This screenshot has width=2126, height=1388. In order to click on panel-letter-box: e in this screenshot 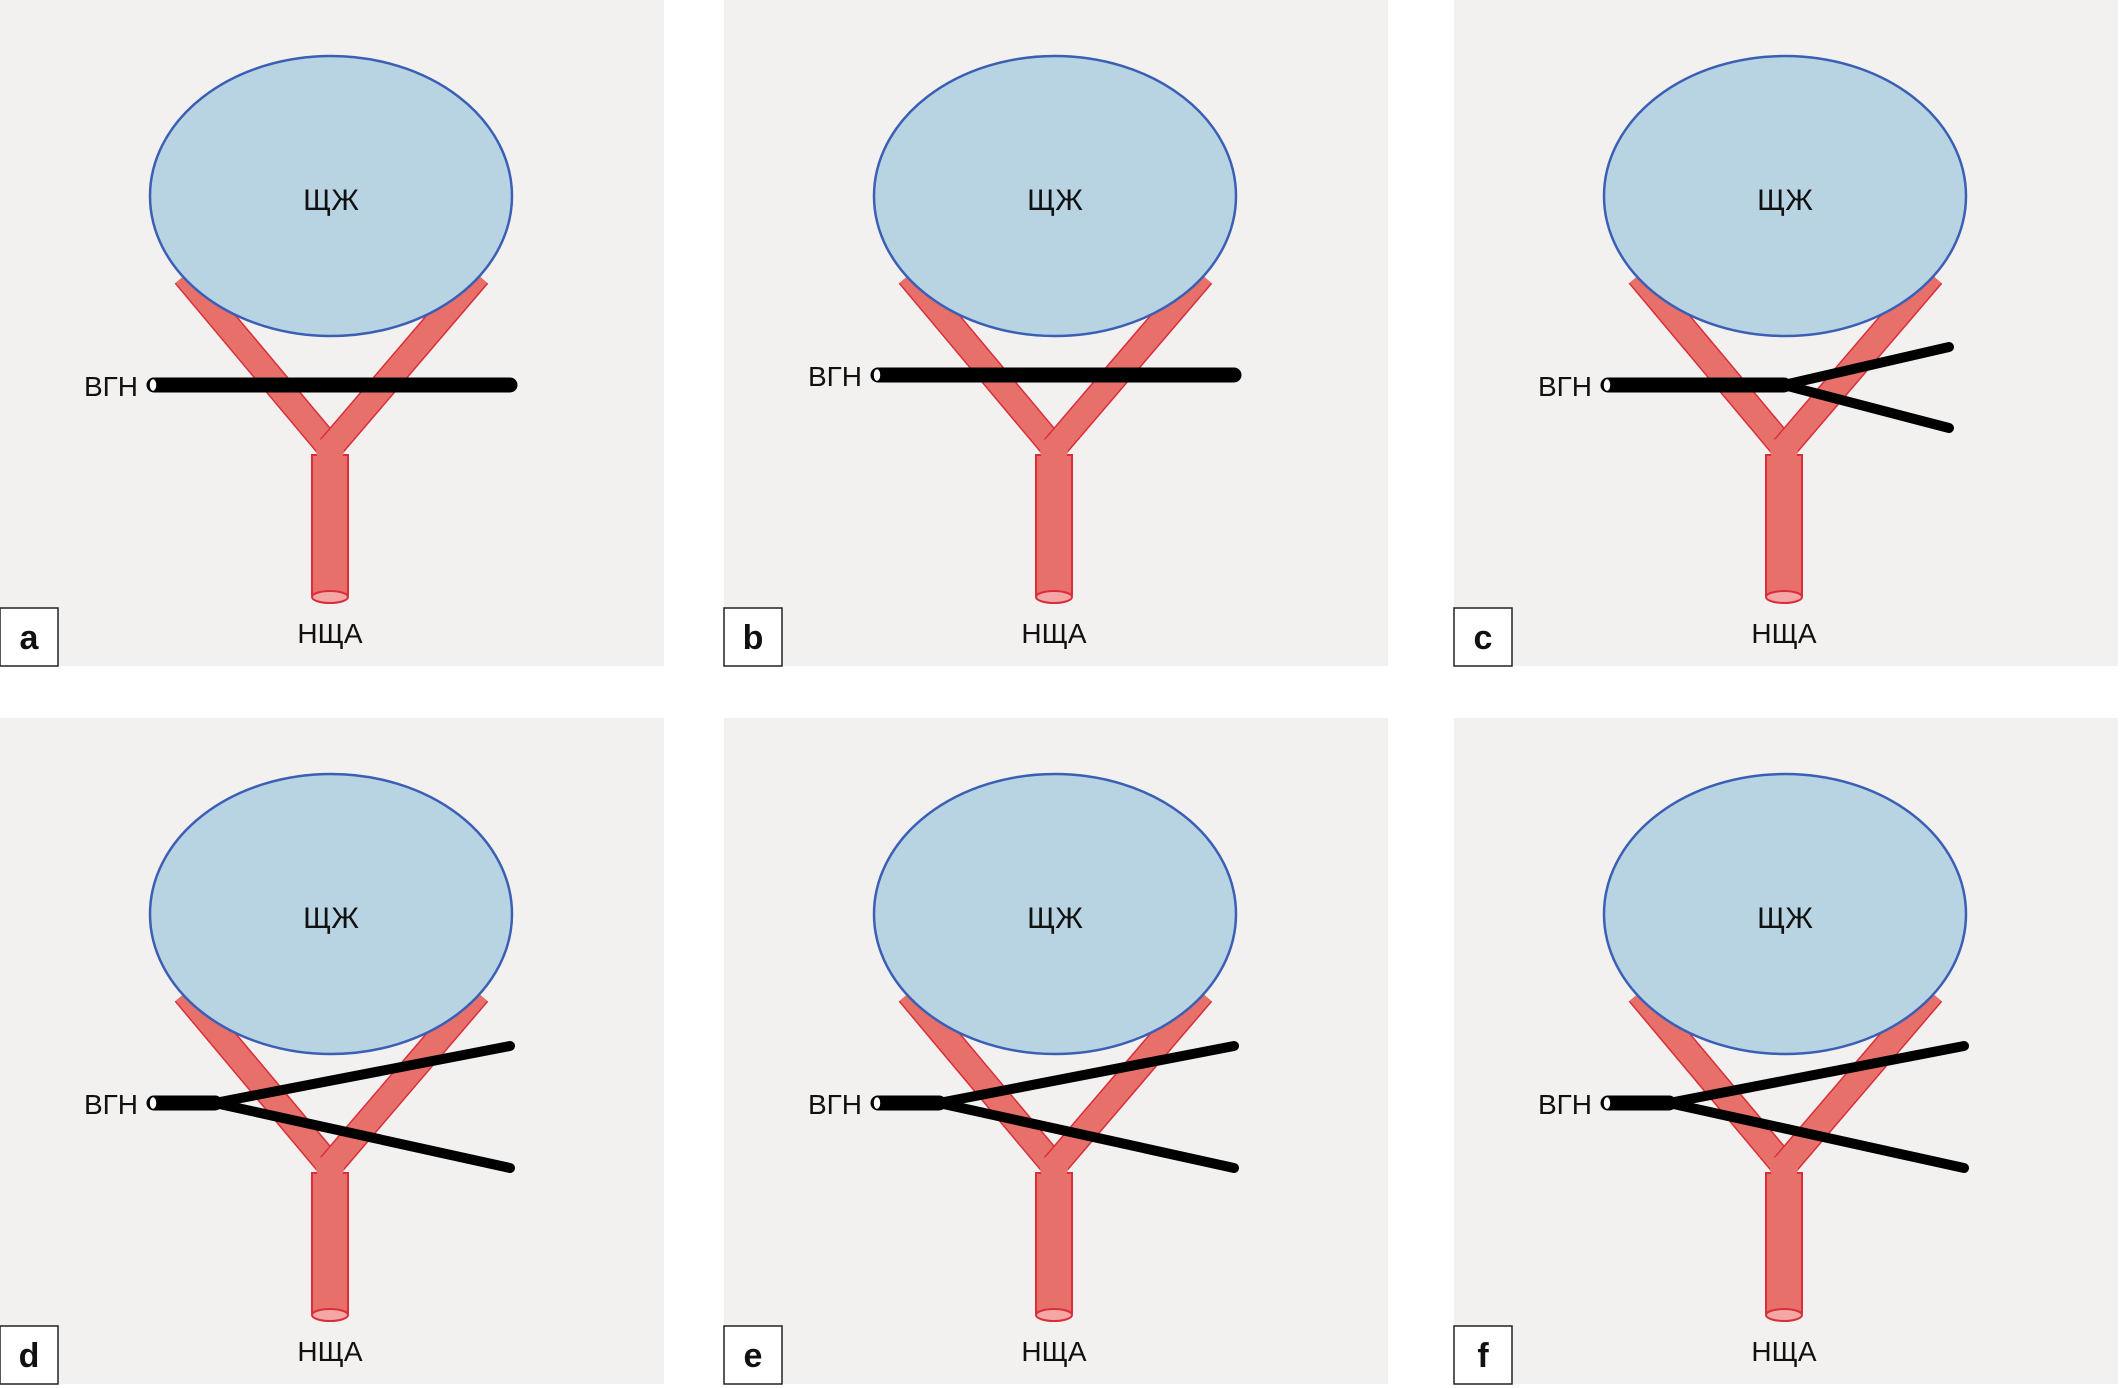, I will do `click(753, 1355)`.